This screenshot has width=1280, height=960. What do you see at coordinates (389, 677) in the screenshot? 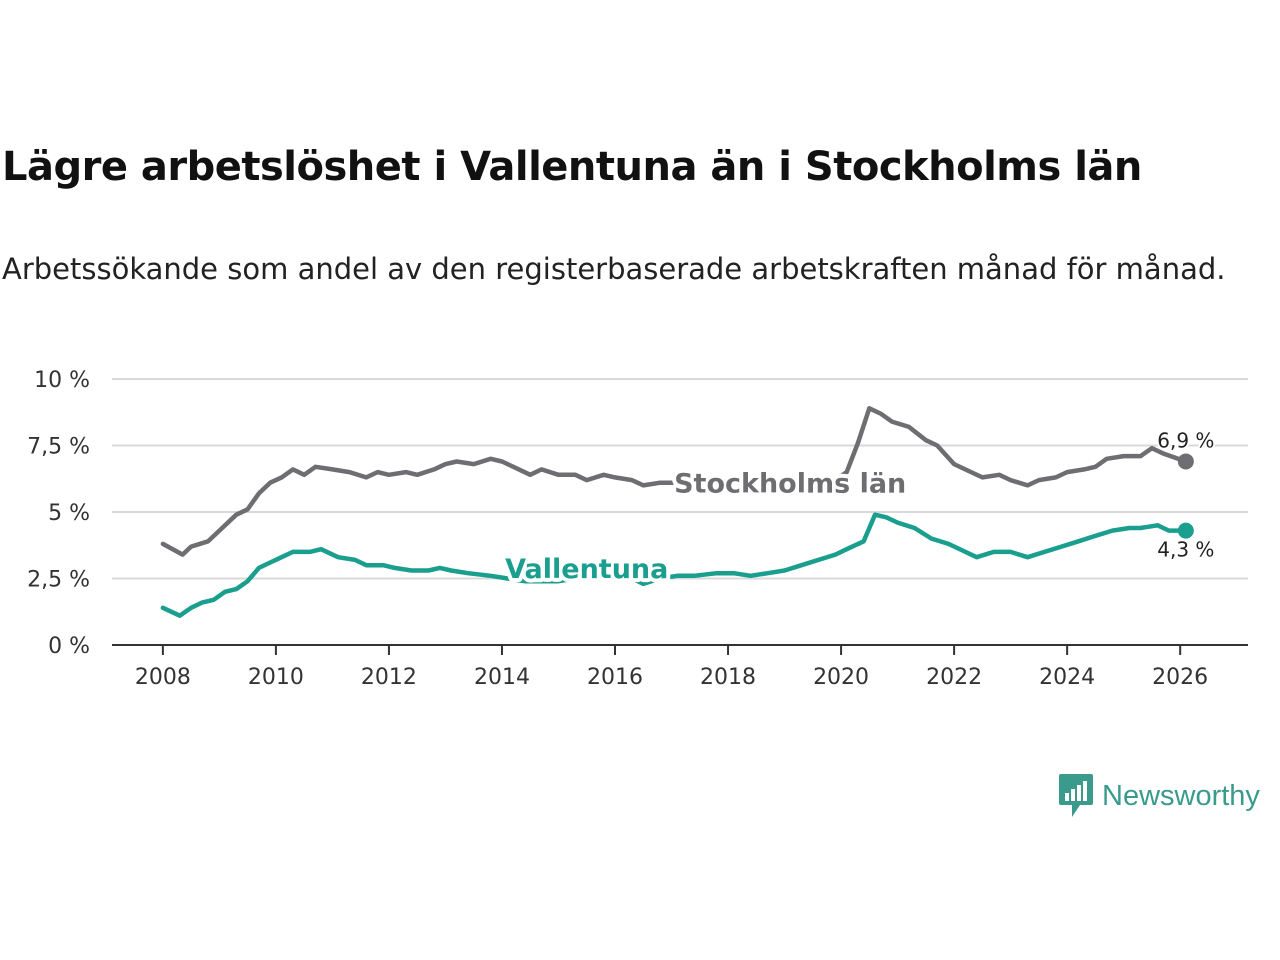
I see `x-tick-label: 2012` at bounding box center [389, 677].